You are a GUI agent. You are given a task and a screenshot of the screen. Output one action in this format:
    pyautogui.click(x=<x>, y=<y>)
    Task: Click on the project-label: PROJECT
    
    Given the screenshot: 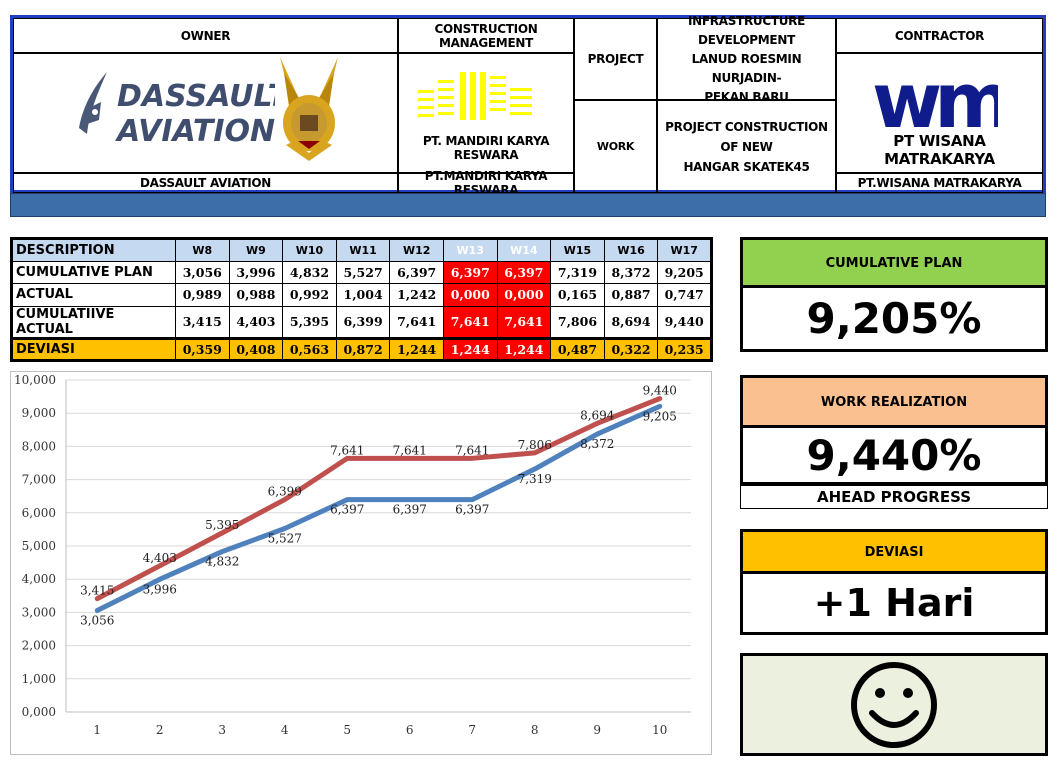 What is the action you would take?
    pyautogui.click(x=615, y=59)
    